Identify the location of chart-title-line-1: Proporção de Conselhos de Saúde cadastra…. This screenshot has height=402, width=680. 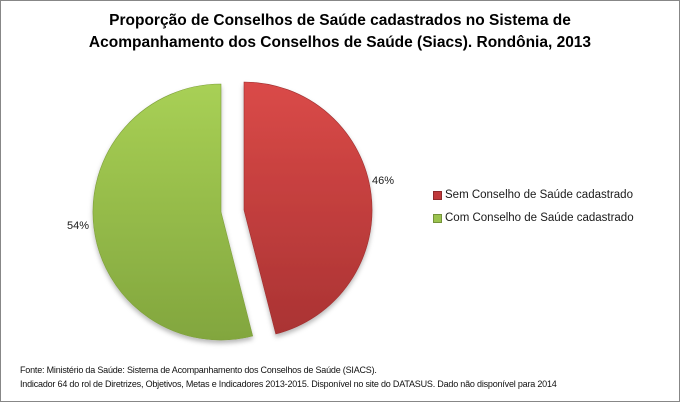
(340, 20).